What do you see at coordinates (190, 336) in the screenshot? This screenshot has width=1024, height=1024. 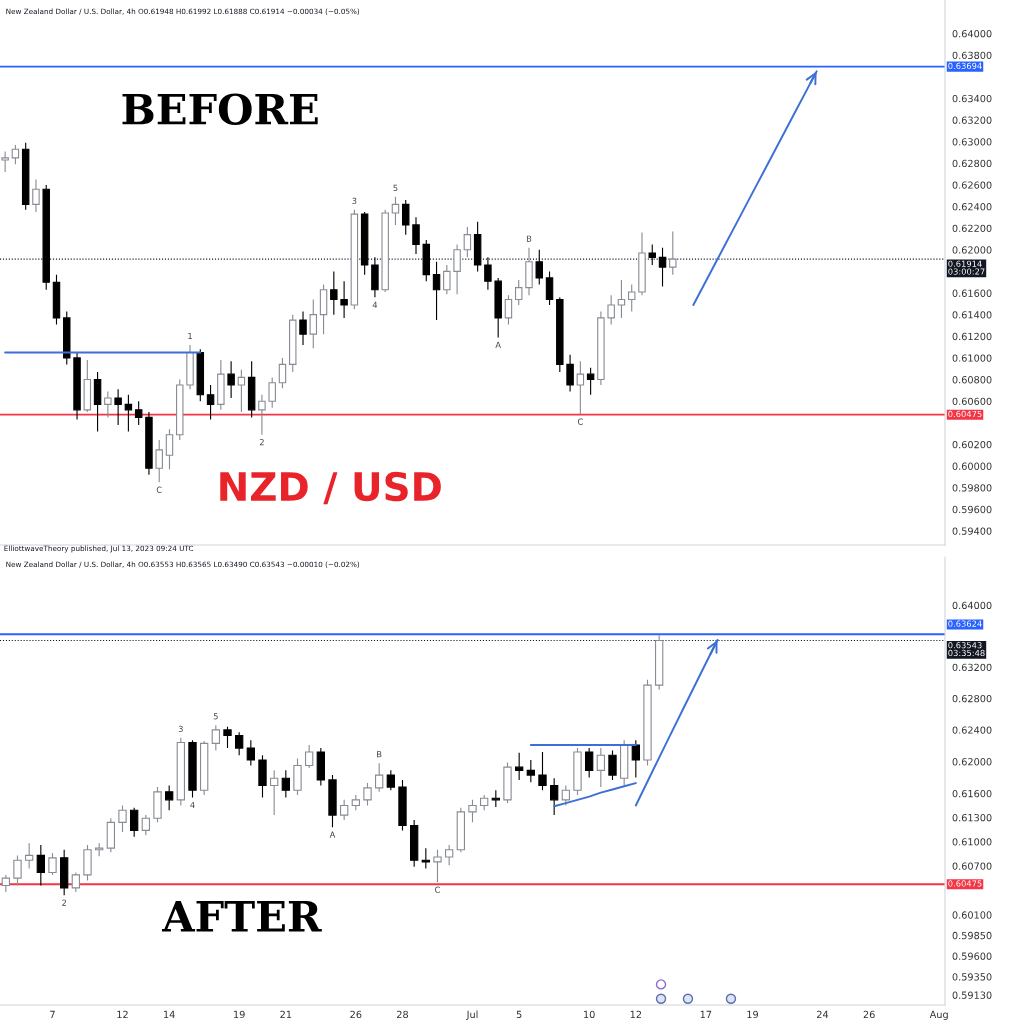 I see `text: 1` at bounding box center [190, 336].